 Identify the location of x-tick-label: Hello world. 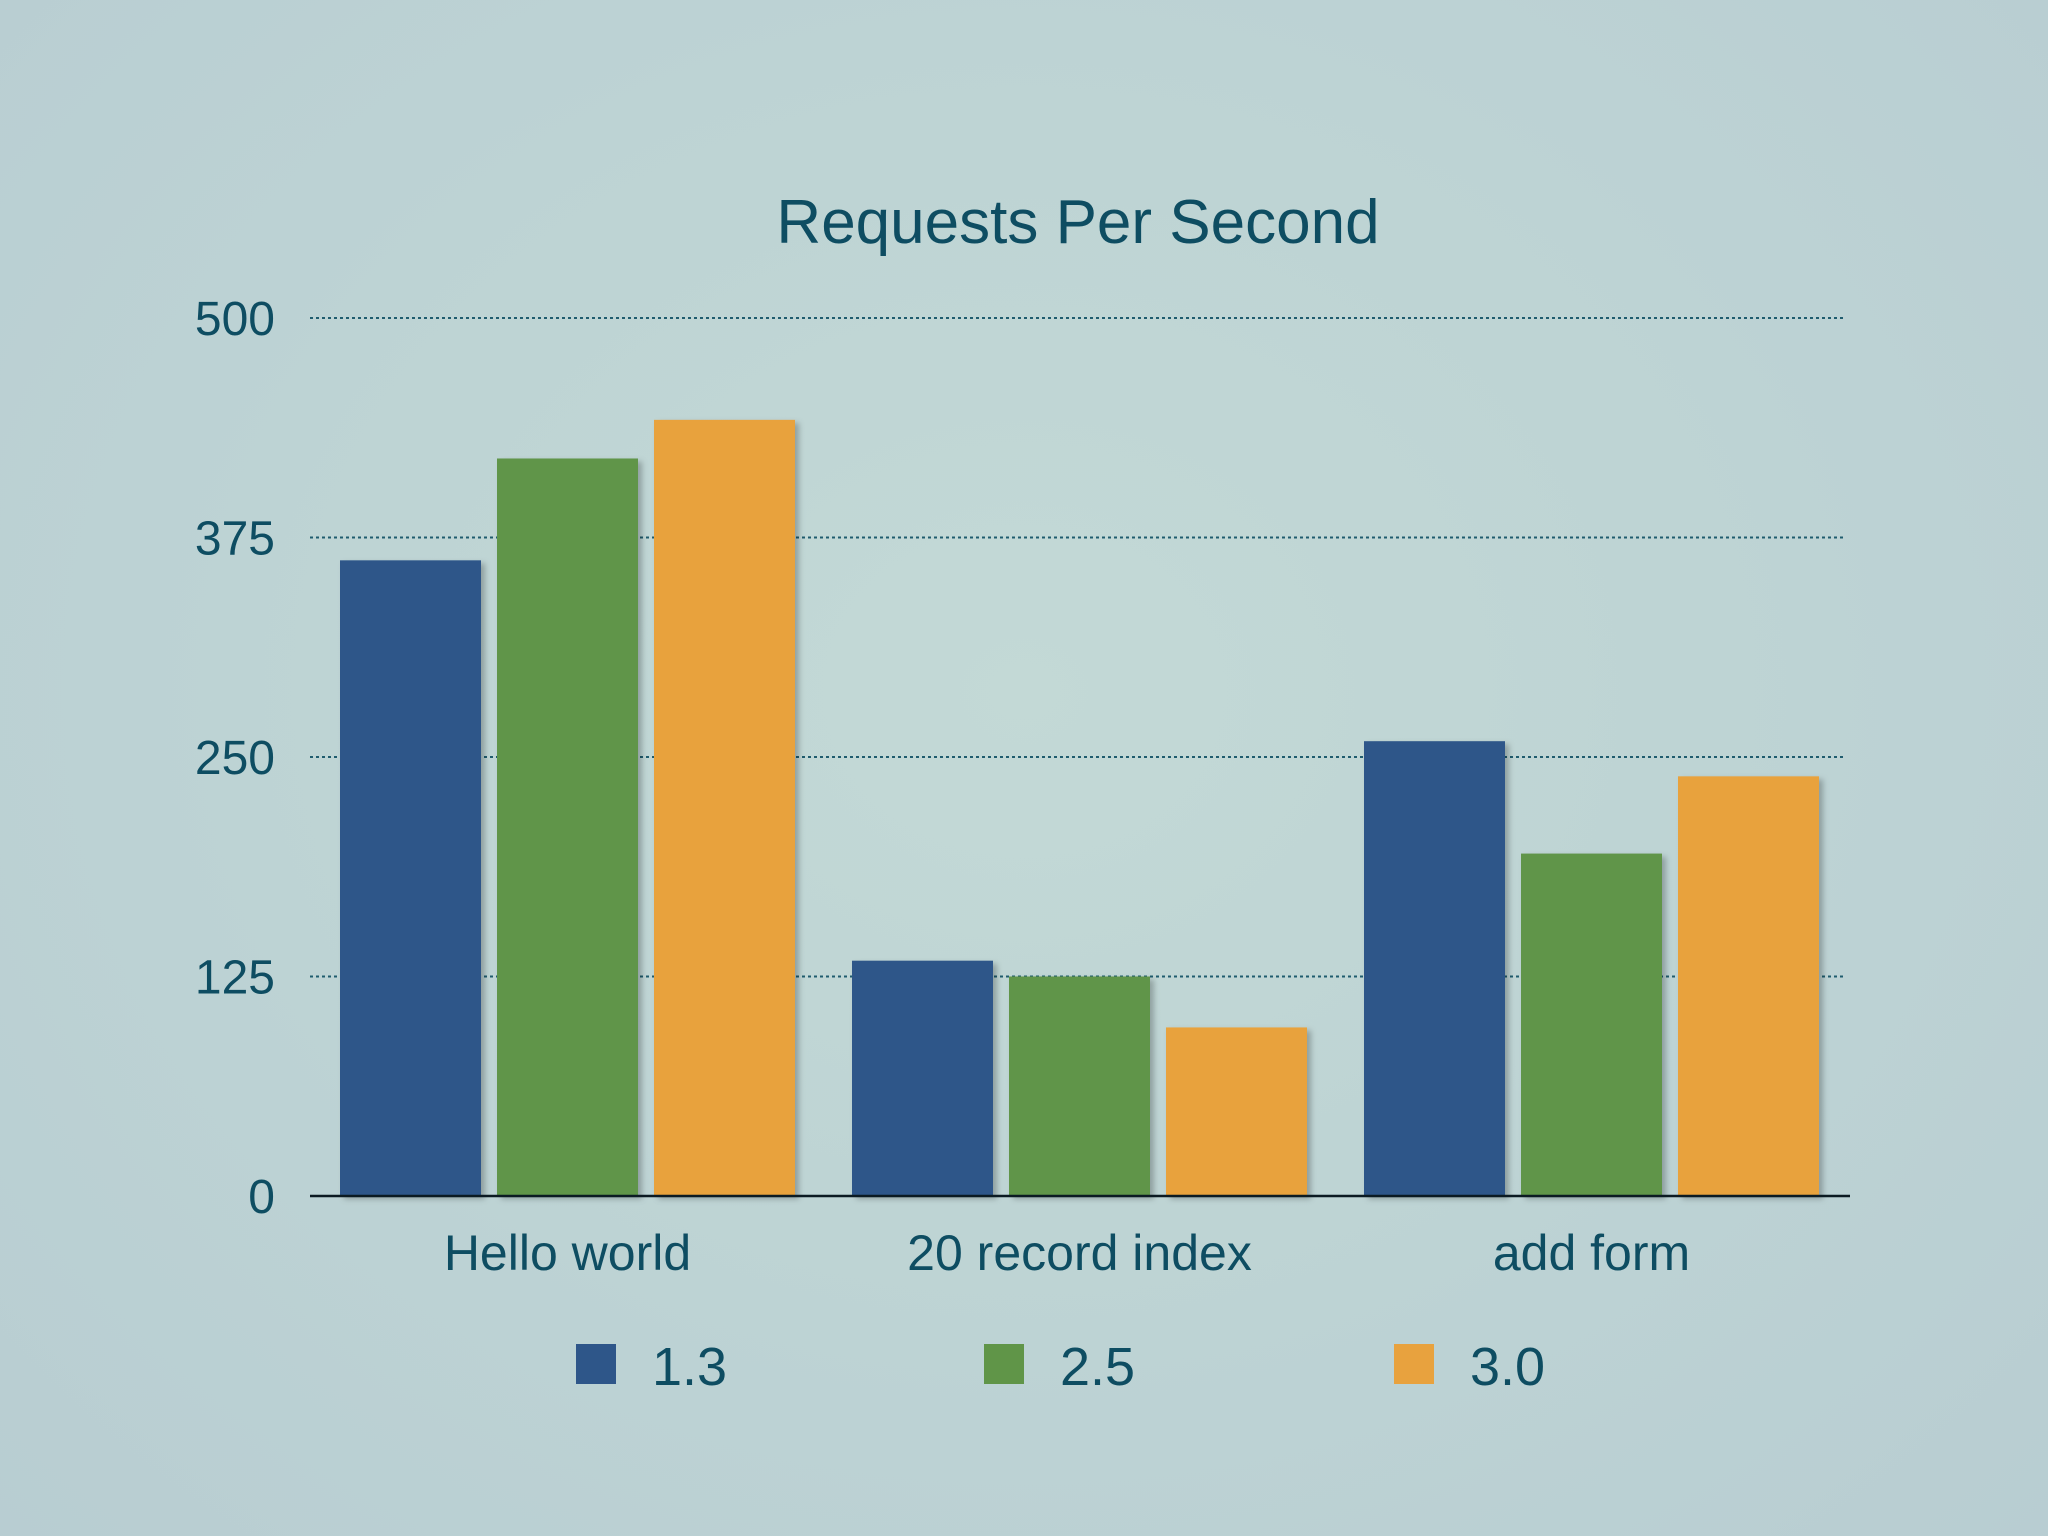
(567, 1253).